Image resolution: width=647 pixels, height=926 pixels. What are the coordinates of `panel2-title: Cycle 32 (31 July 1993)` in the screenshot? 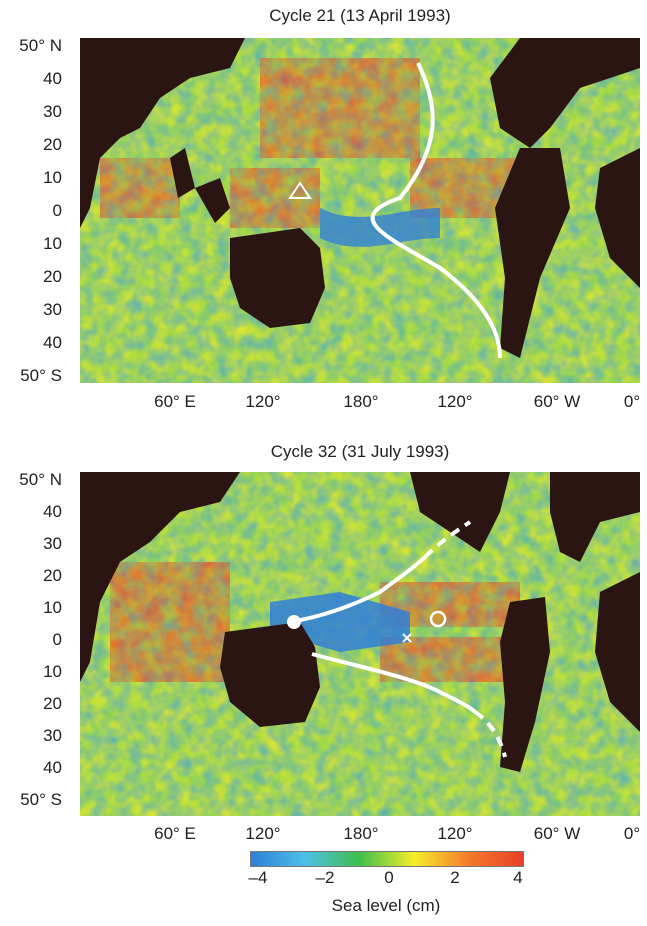 It's located at (360, 451).